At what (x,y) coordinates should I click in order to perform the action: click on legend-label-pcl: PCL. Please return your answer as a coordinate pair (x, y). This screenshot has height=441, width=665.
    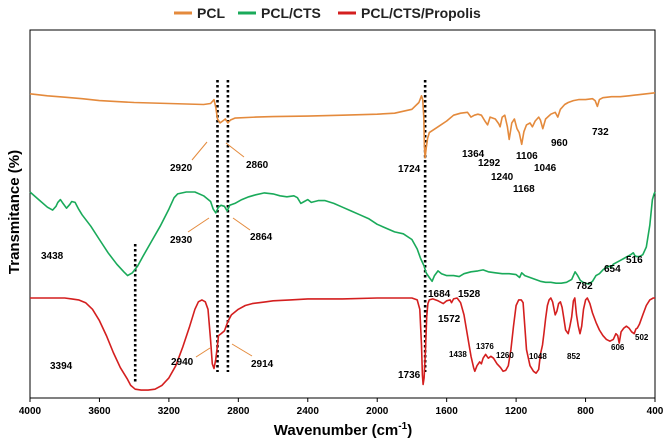
    Looking at the image, I should click on (211, 13).